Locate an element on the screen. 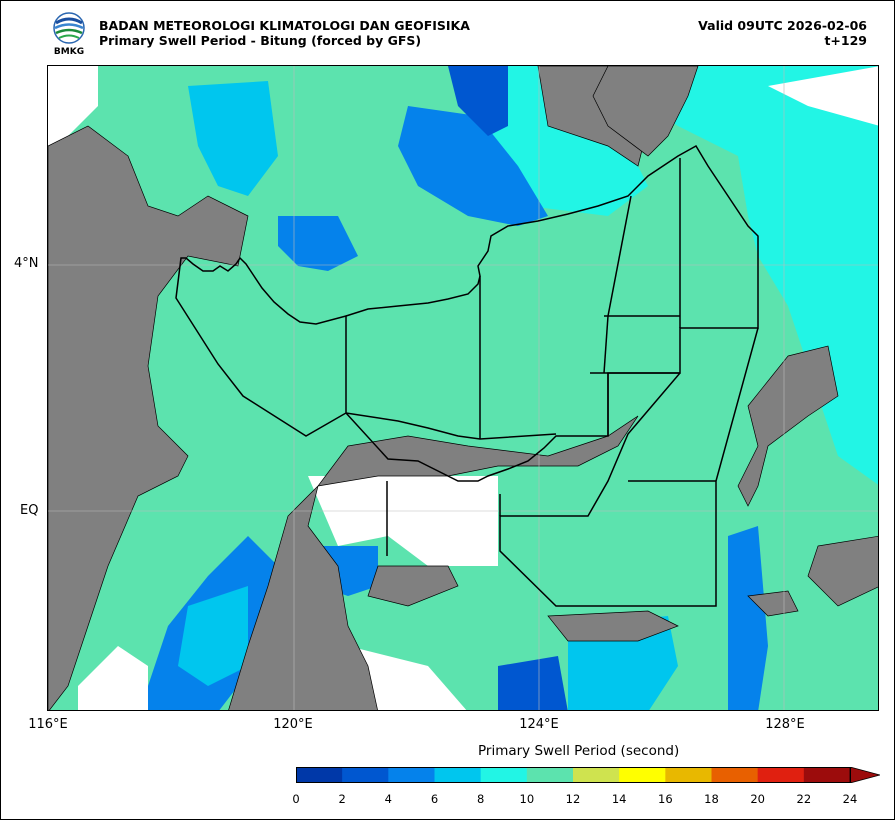 Image resolution: width=895 pixels, height=820 pixels. colorbar-tick-label: 4 is located at coordinates (388, 799).